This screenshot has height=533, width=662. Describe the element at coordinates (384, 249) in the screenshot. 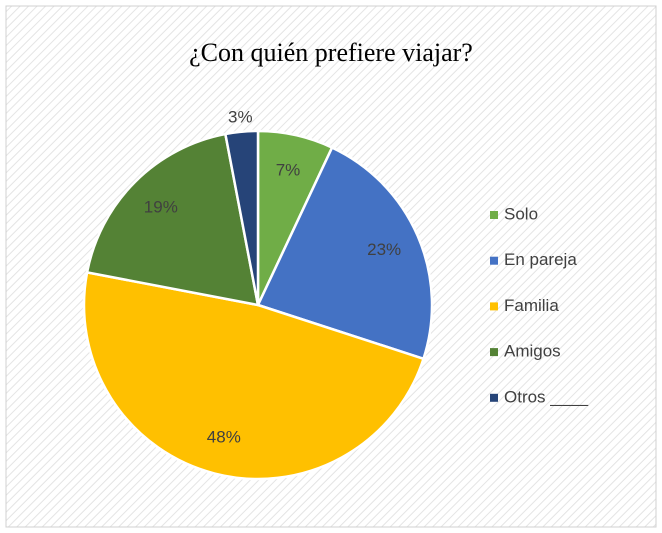

I see `data-label: 23%` at that location.